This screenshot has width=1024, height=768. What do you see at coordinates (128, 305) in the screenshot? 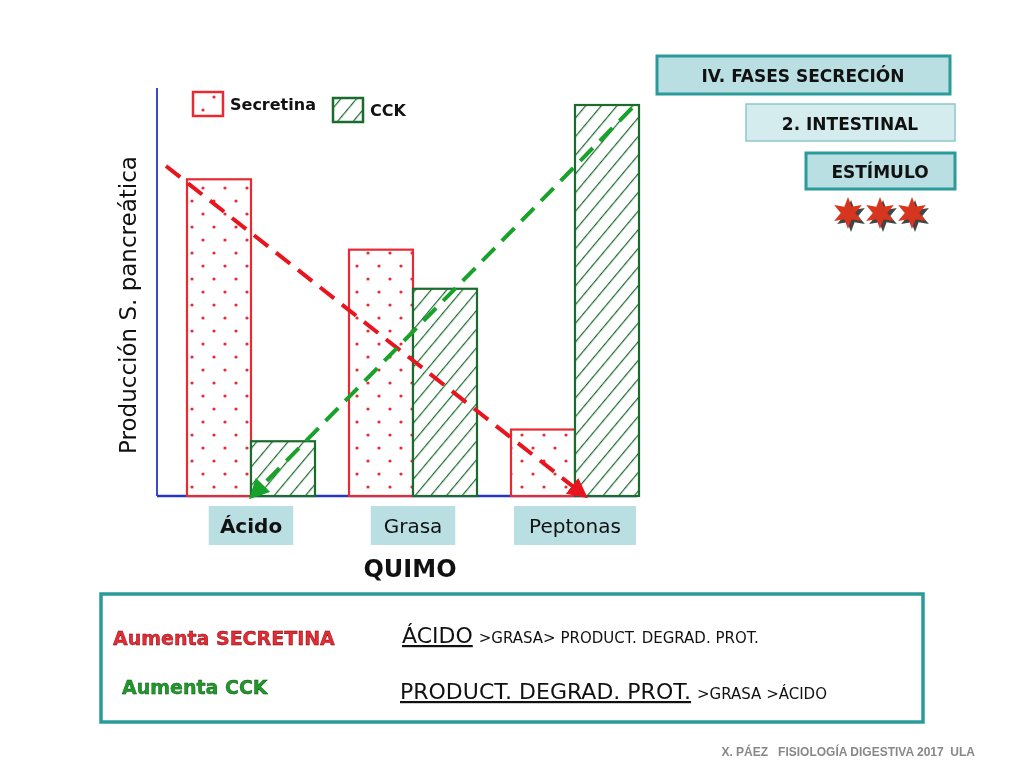
I see `y-axis-title: Producción S. pancreática` at bounding box center [128, 305].